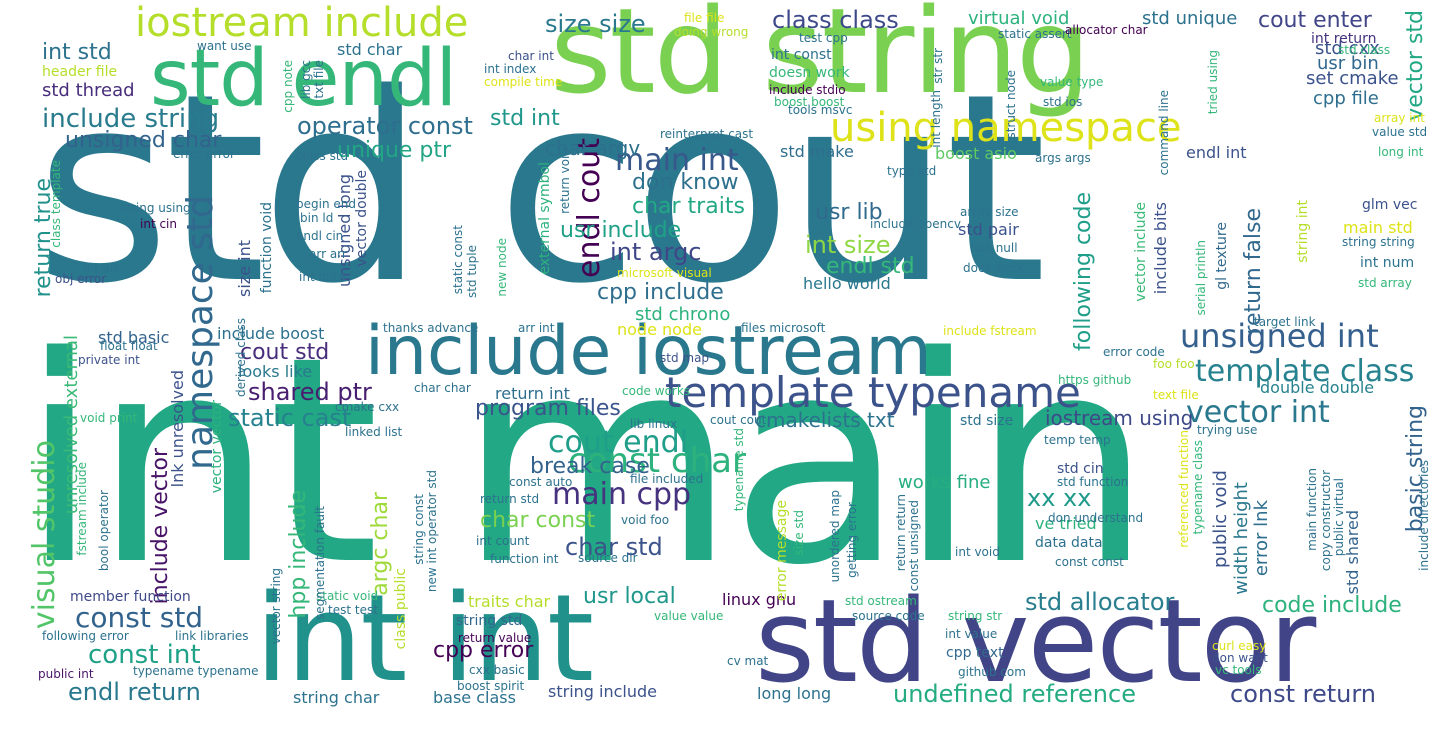  Describe the element at coordinates (1241, 538) in the screenshot. I see `word-width-height: width height` at that location.